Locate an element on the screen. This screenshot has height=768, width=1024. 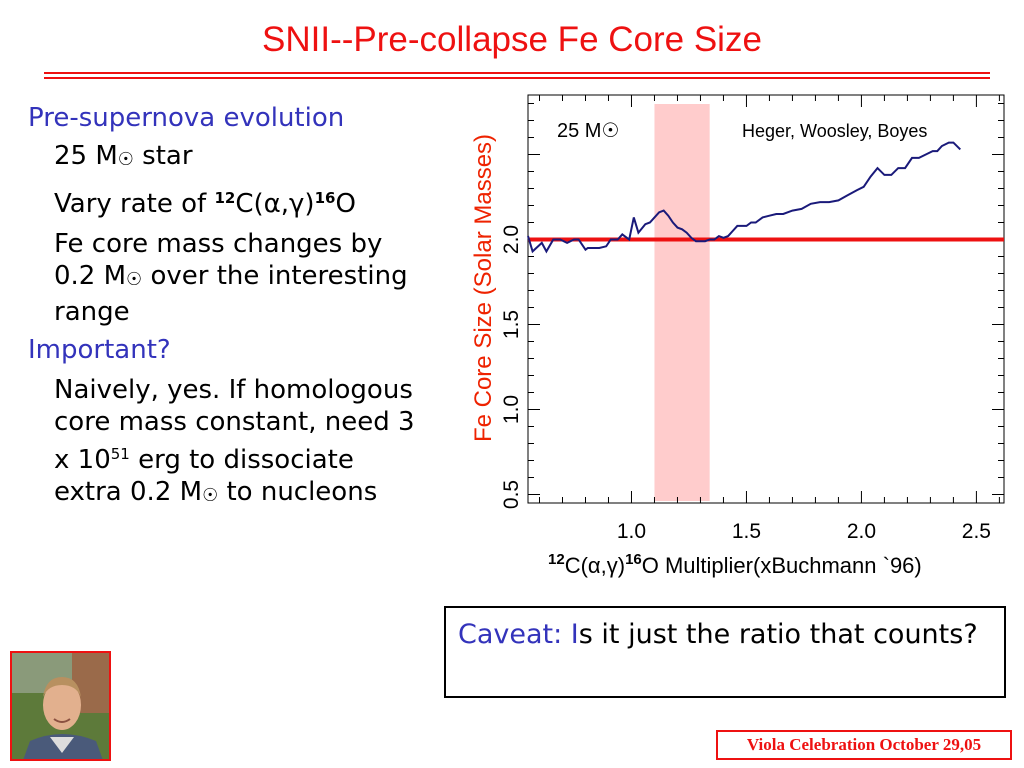
naively-text-mid: erg to dissociate extra 0.2 M is located at coordinates (204, 476).